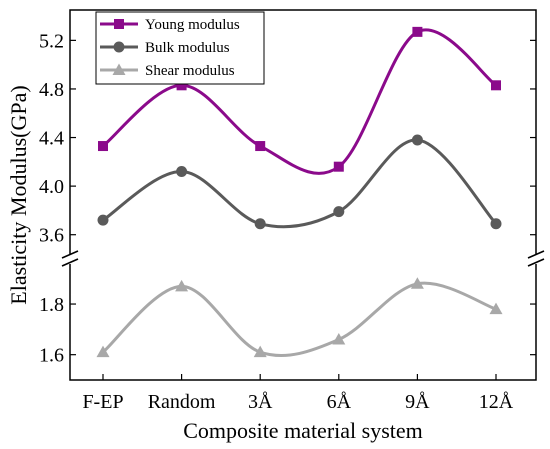  Describe the element at coordinates (18, 194) in the screenshot. I see `y-axis-title: Elasticity Modulus(GPa)` at that location.